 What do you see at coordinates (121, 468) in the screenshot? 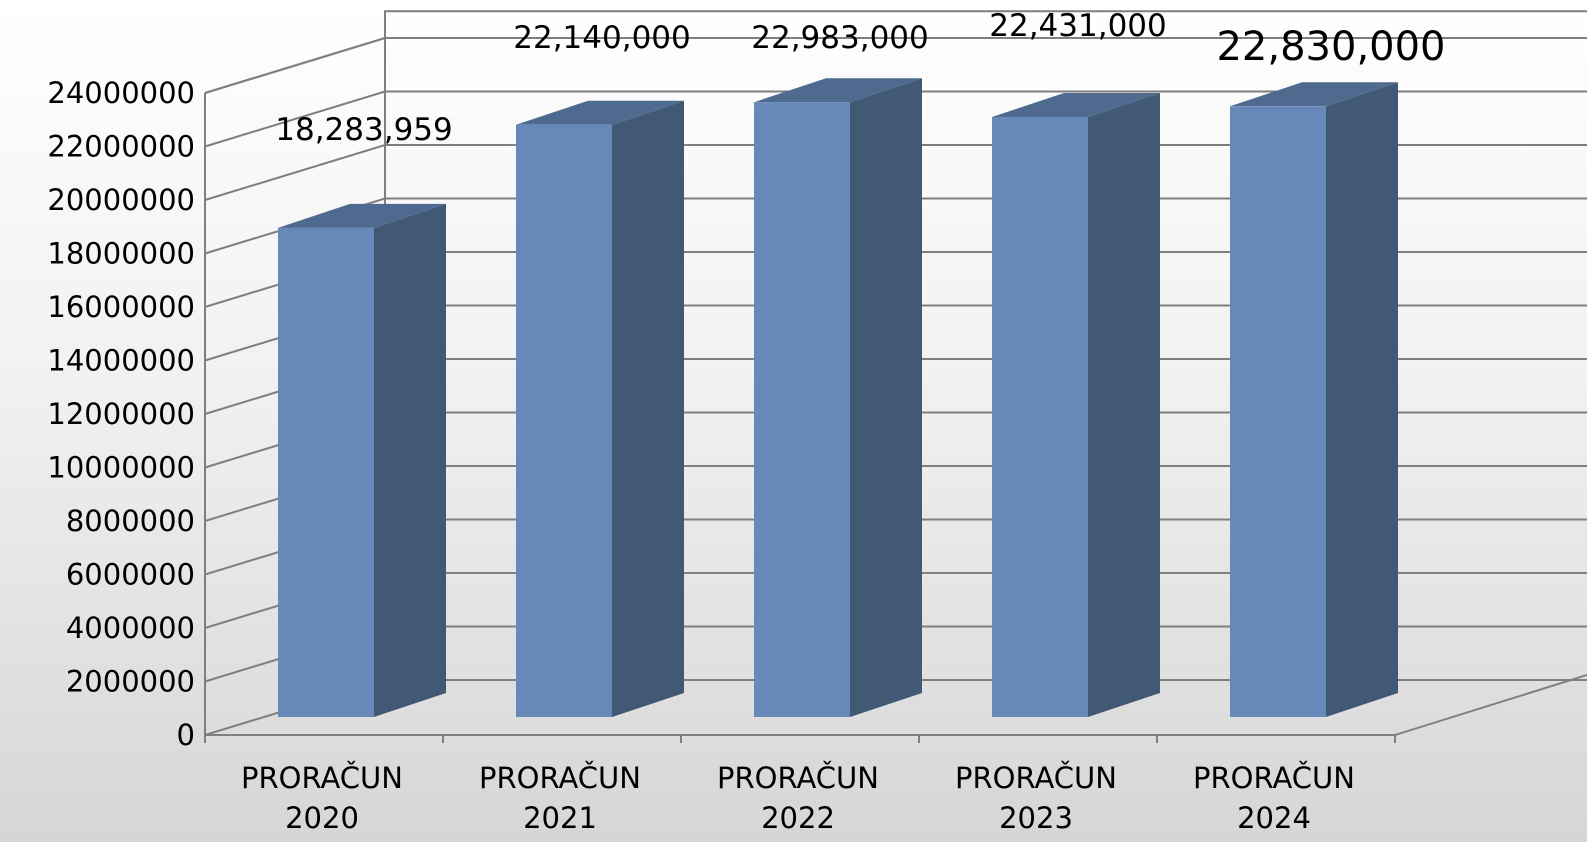
I see `y-tick-label: 10000000` at bounding box center [121, 468].